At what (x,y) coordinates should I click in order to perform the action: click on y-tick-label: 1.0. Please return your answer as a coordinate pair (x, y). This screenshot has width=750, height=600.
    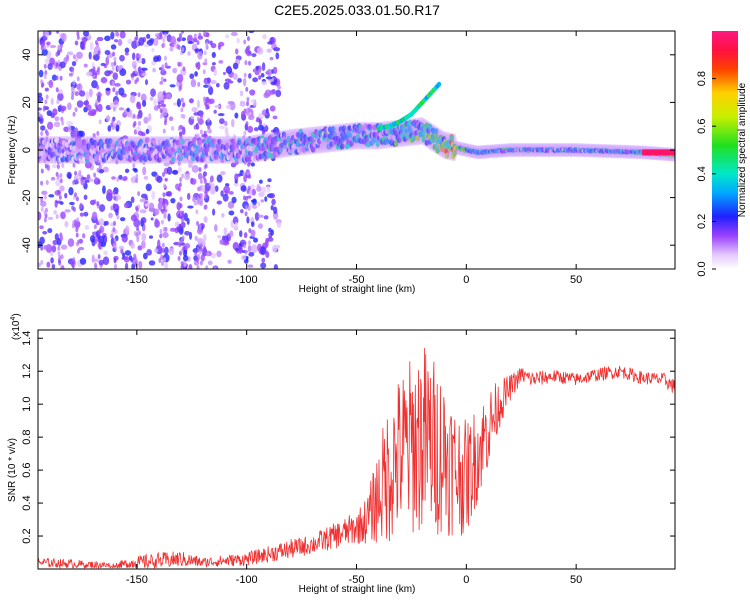
    Looking at the image, I should click on (27, 404).